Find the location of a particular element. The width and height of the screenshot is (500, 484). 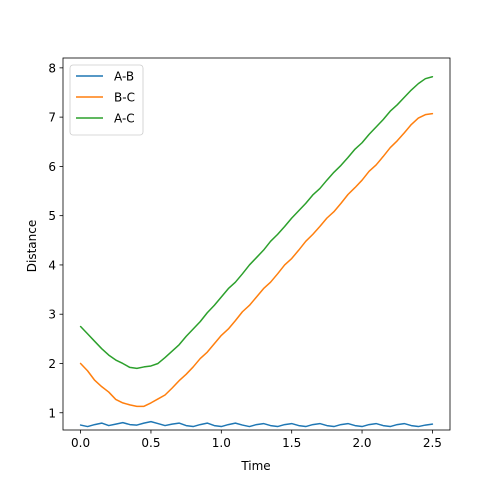

x-tick-label: 2.5 is located at coordinates (432, 443).